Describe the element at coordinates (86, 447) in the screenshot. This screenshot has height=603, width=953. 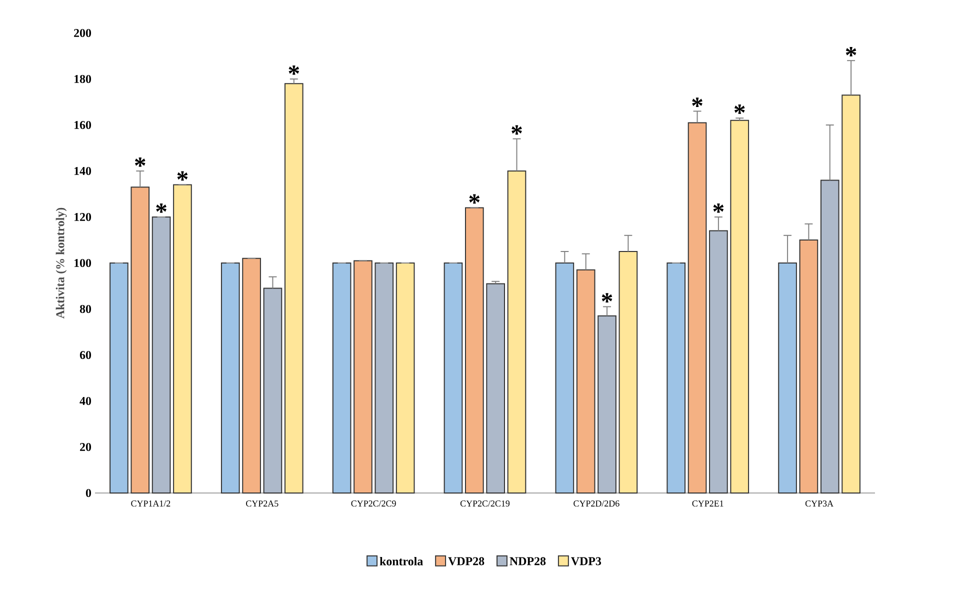
I see `y-tick-label: 20` at that location.